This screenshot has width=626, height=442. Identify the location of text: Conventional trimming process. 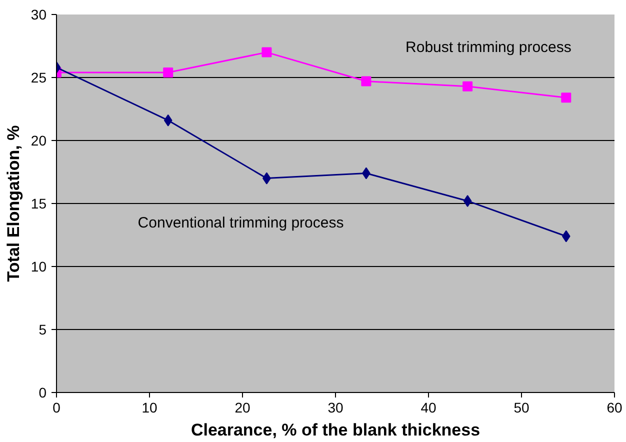
(241, 223).